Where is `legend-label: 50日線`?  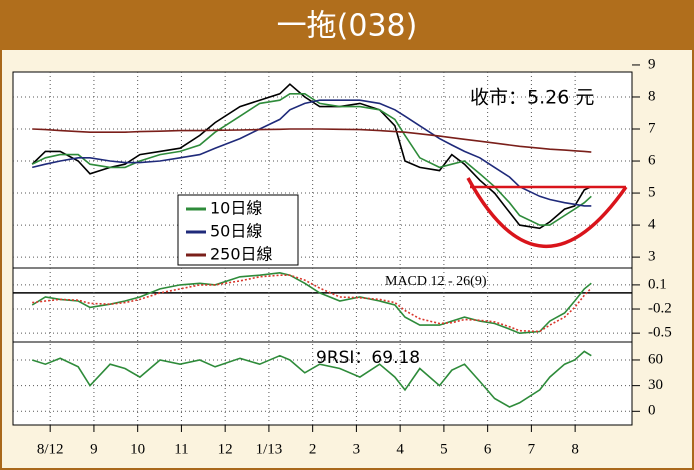
legend-label: 50日線 is located at coordinates (236, 231).